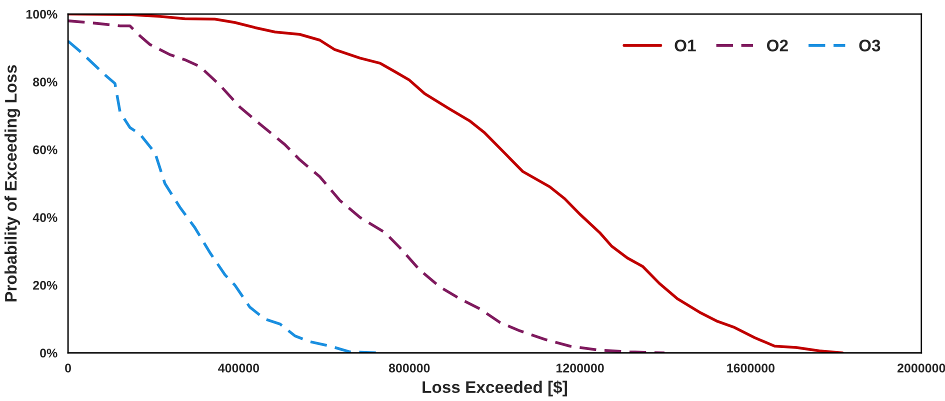  Describe the element at coordinates (45, 149) in the screenshot. I see `y-tick-label: 60%` at that location.